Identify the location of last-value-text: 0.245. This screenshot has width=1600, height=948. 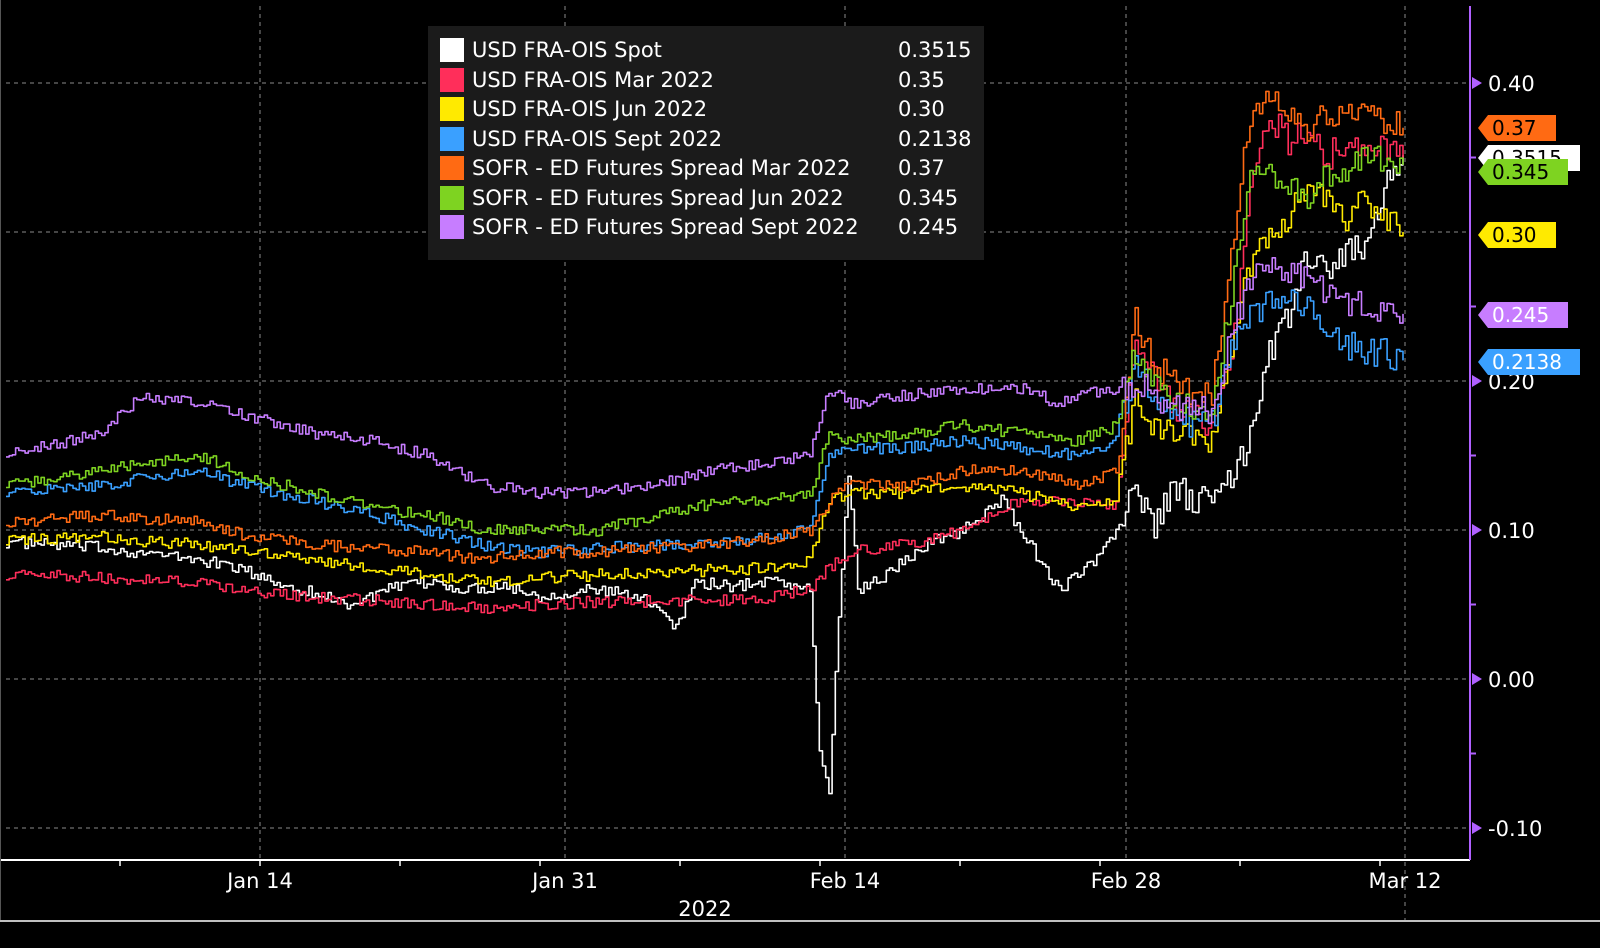
(1520, 315).